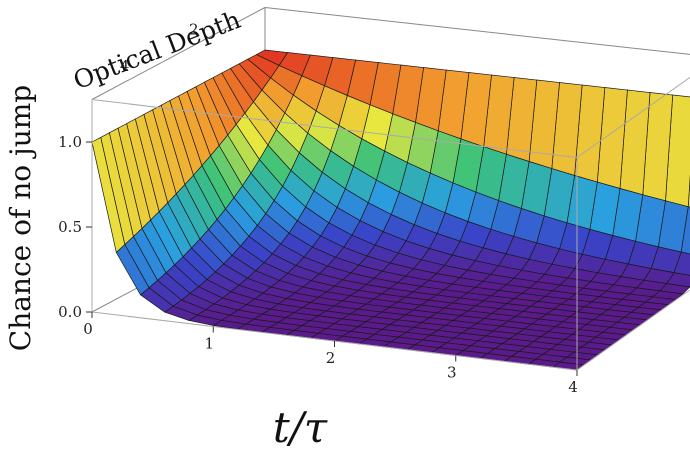  Describe the element at coordinates (633, 117) in the screenshot. I see `box-edge-right-top` at that location.